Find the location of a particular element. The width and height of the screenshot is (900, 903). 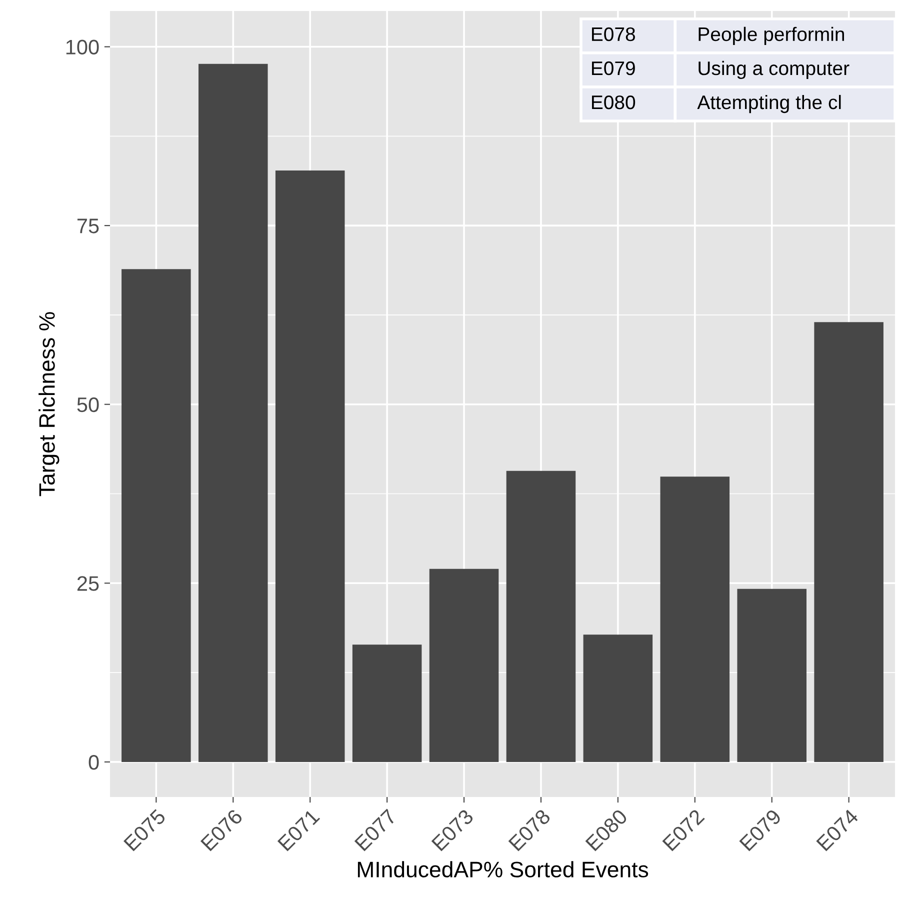

y-tick-label: 50 is located at coordinates (88, 404).